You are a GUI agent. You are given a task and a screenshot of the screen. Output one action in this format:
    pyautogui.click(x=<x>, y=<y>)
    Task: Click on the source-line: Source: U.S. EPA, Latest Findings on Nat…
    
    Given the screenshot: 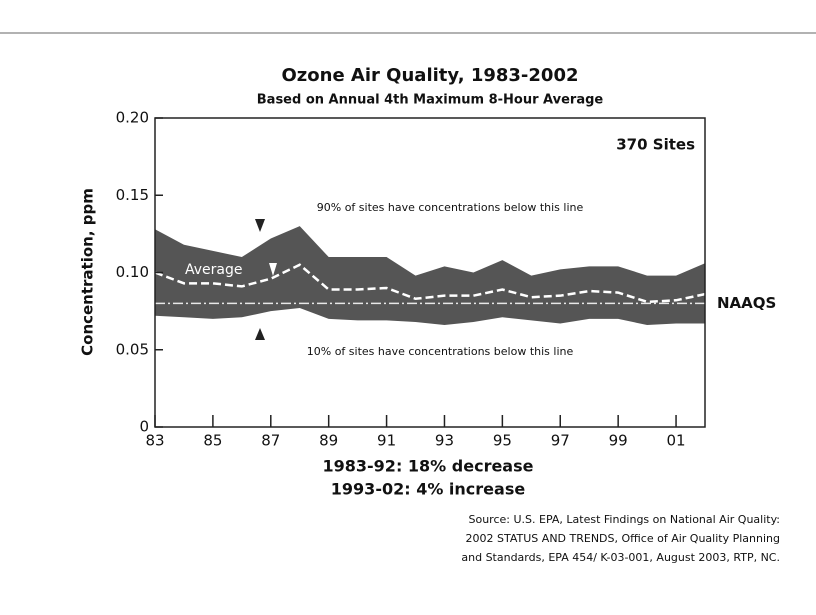 What is the action you would take?
    pyautogui.click(x=624, y=519)
    